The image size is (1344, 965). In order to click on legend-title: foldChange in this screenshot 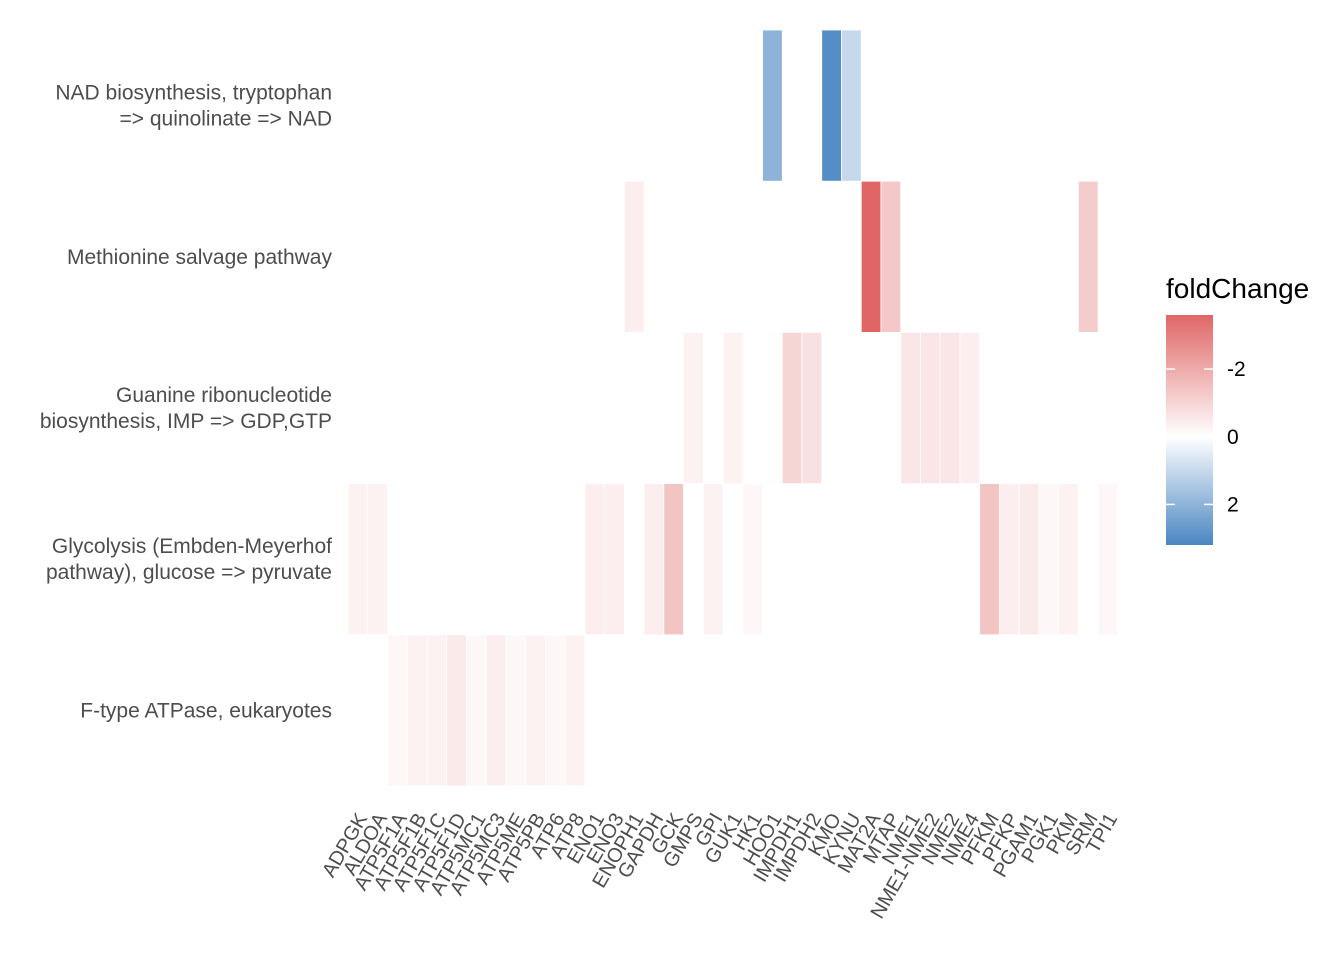, I will do `click(1237, 288)`.